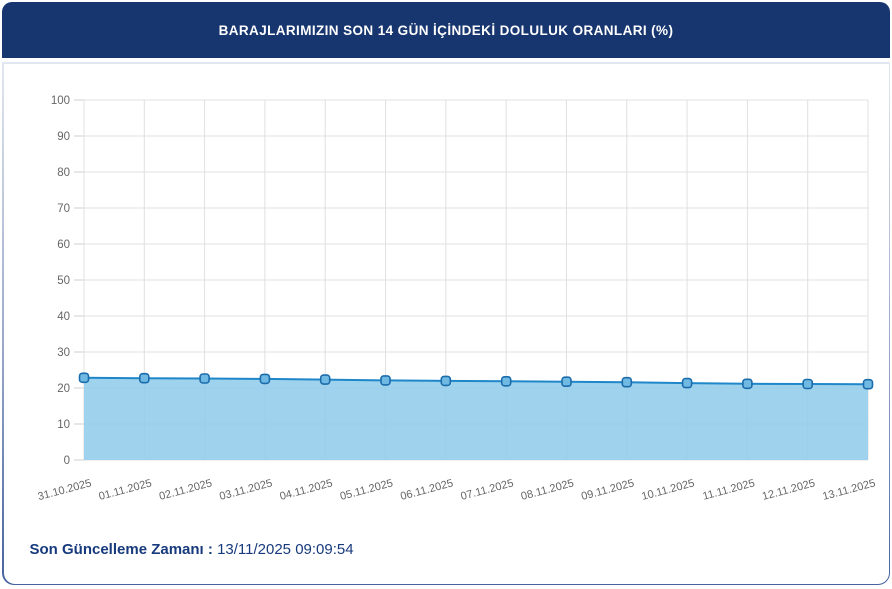  Describe the element at coordinates (63, 317) in the screenshot. I see `y-axis-label: 40` at that location.